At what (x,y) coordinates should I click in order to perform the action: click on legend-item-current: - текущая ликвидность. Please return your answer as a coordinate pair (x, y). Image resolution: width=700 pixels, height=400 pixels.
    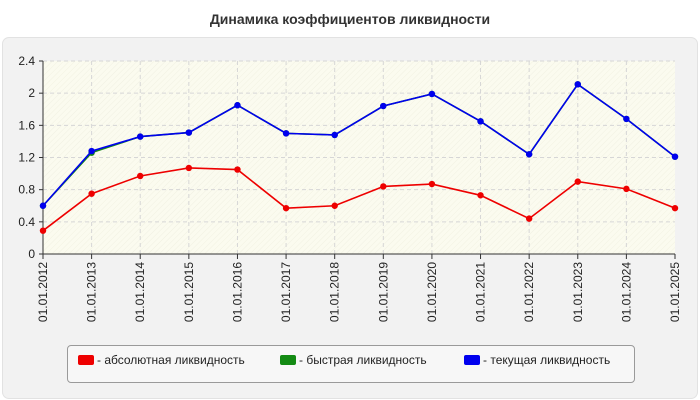
    Looking at the image, I should click on (537, 360).